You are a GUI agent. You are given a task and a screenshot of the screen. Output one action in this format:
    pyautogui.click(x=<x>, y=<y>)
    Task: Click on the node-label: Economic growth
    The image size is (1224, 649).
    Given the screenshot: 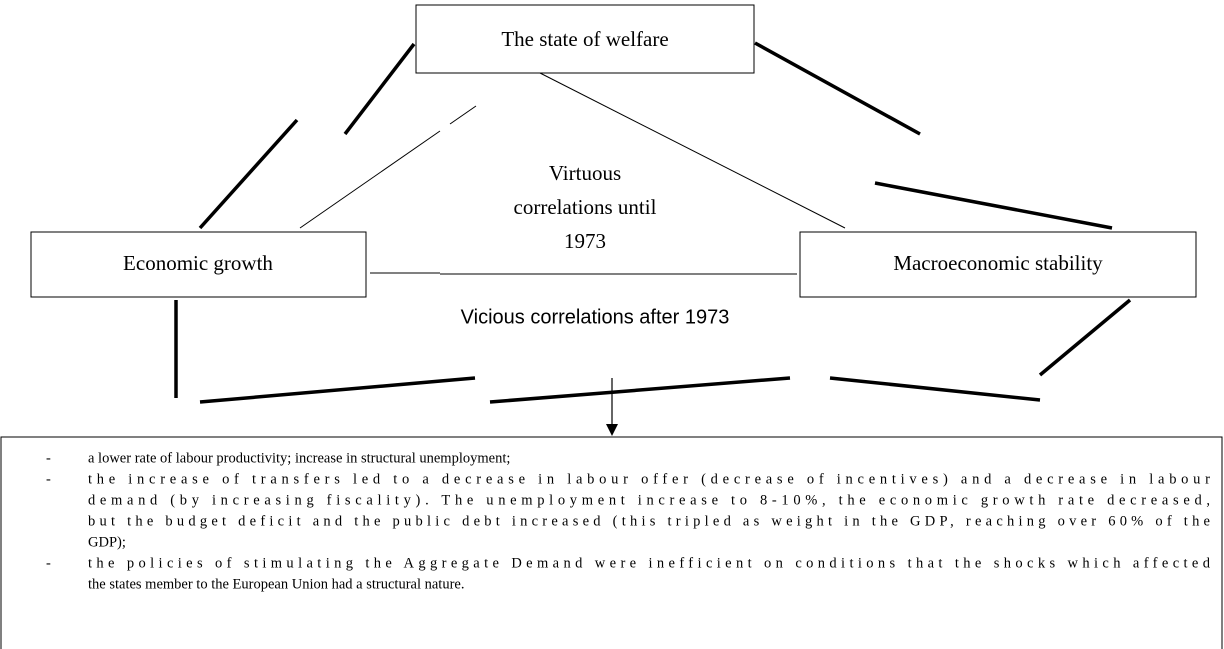 What is the action you would take?
    pyautogui.click(x=198, y=263)
    